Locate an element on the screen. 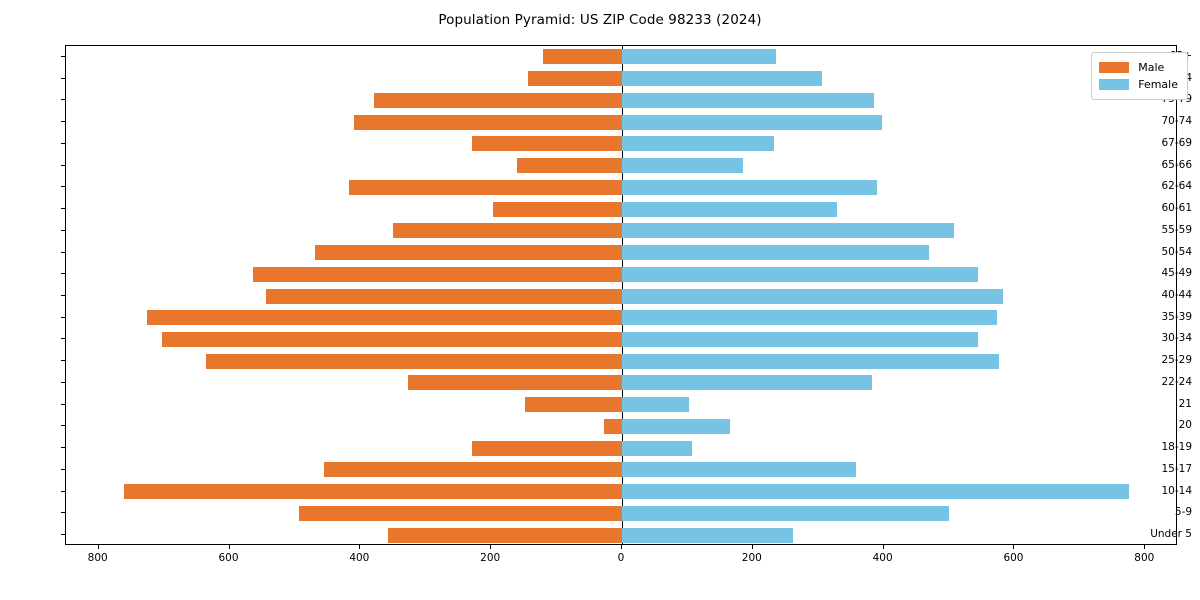 The width and height of the screenshot is (1200, 600). x-tick-label: 600 is located at coordinates (228, 558).